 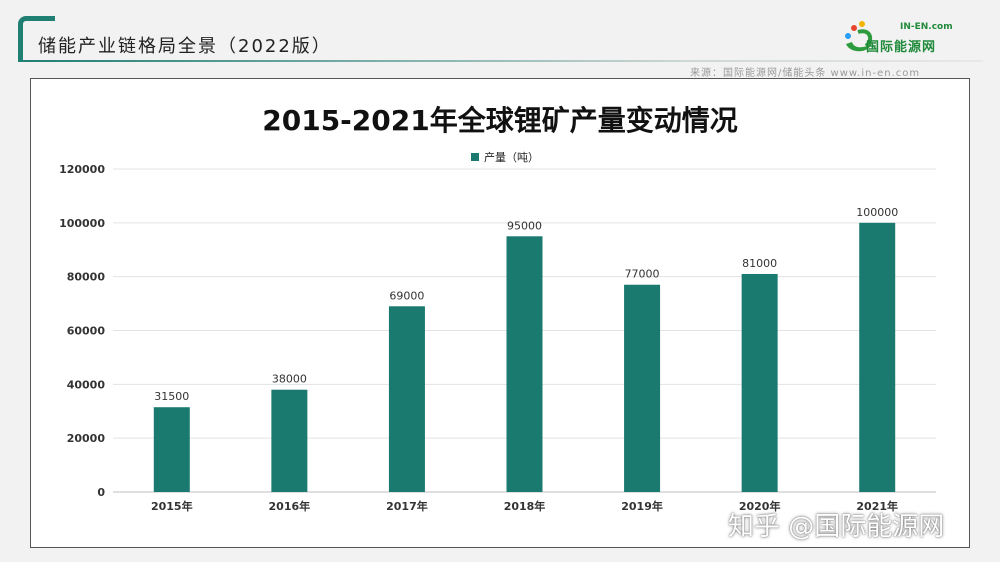 I want to click on data-label: 100000, so click(x=877, y=212).